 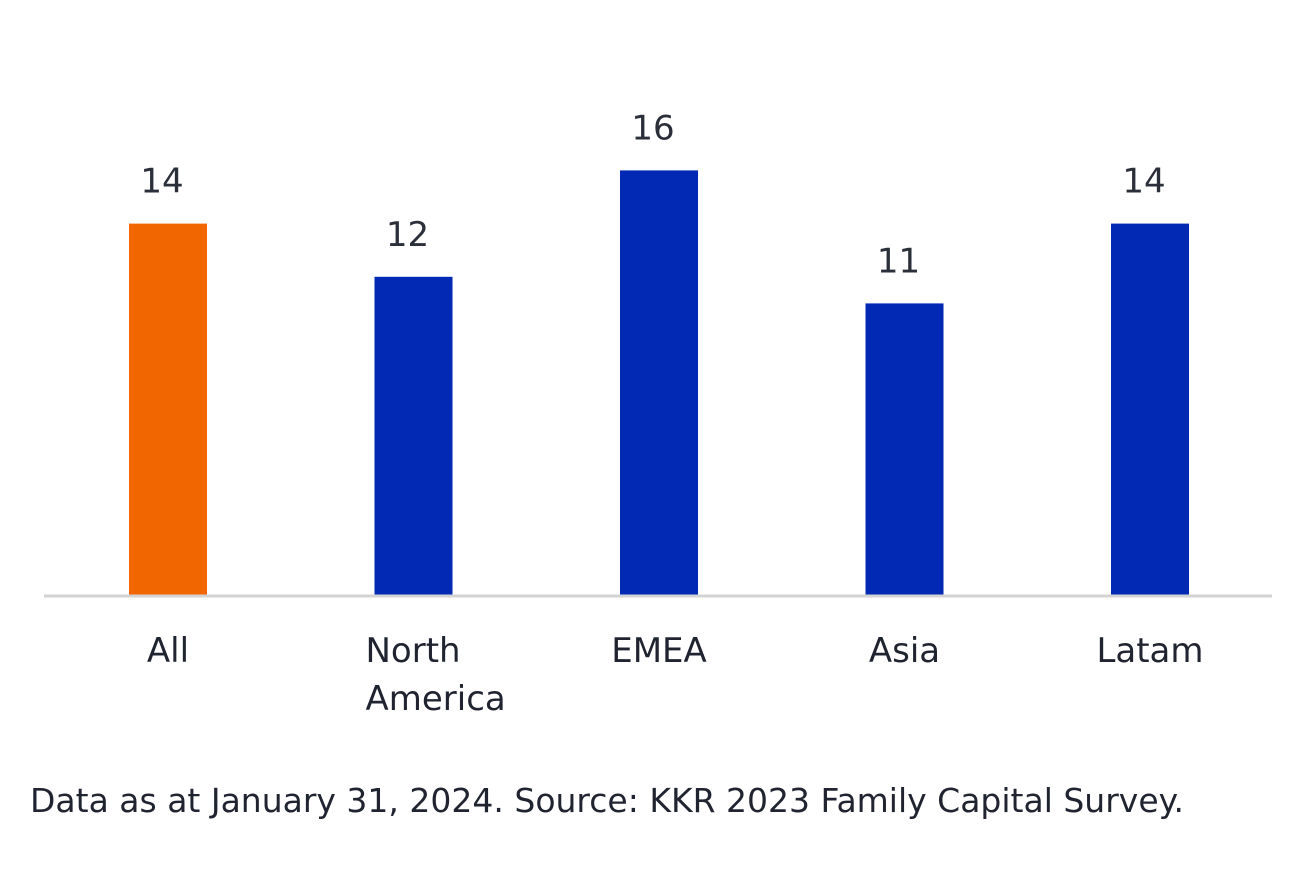 What do you see at coordinates (407, 235) in the screenshot?
I see `value-label: 12` at bounding box center [407, 235].